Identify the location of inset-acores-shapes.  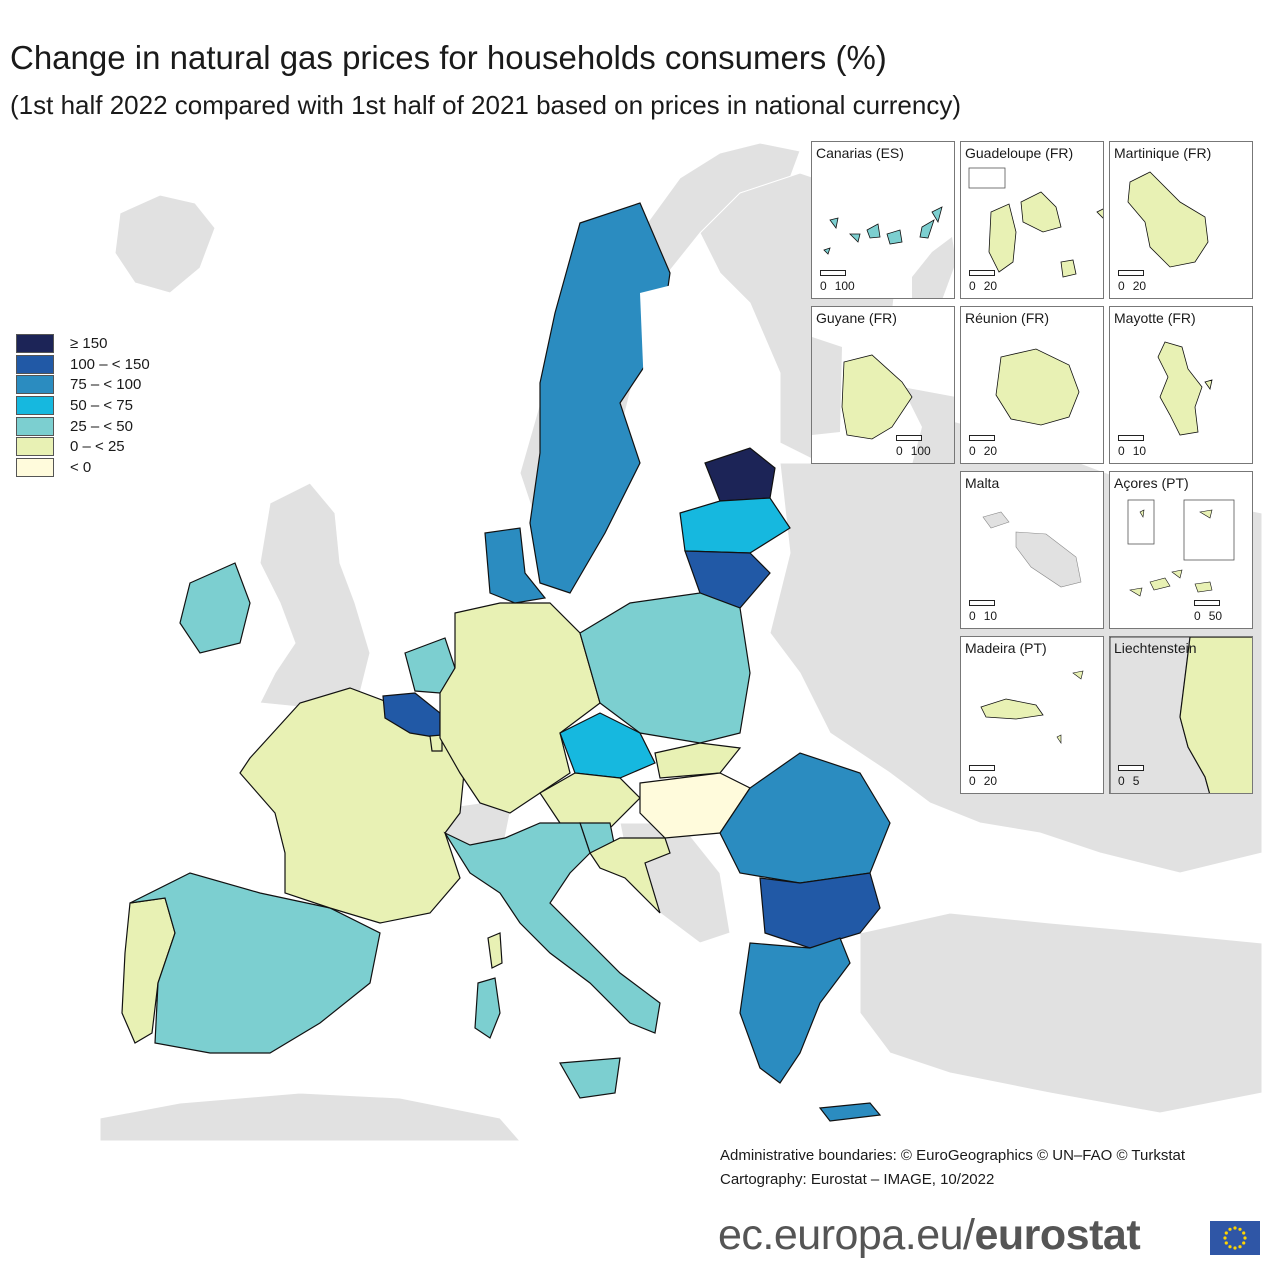
(1181, 548).